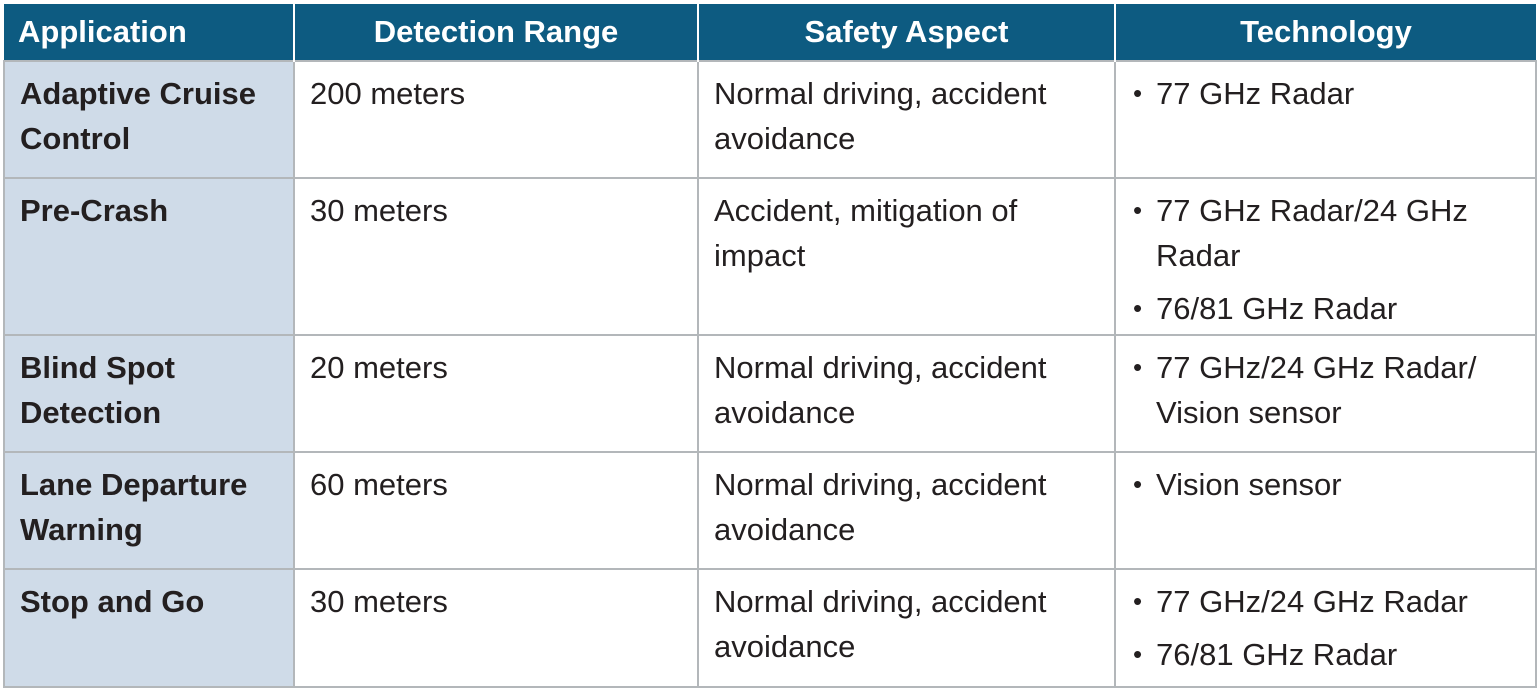  I want to click on technology-text: 77 GHz/24 GHz Radar, so click(1312, 601).